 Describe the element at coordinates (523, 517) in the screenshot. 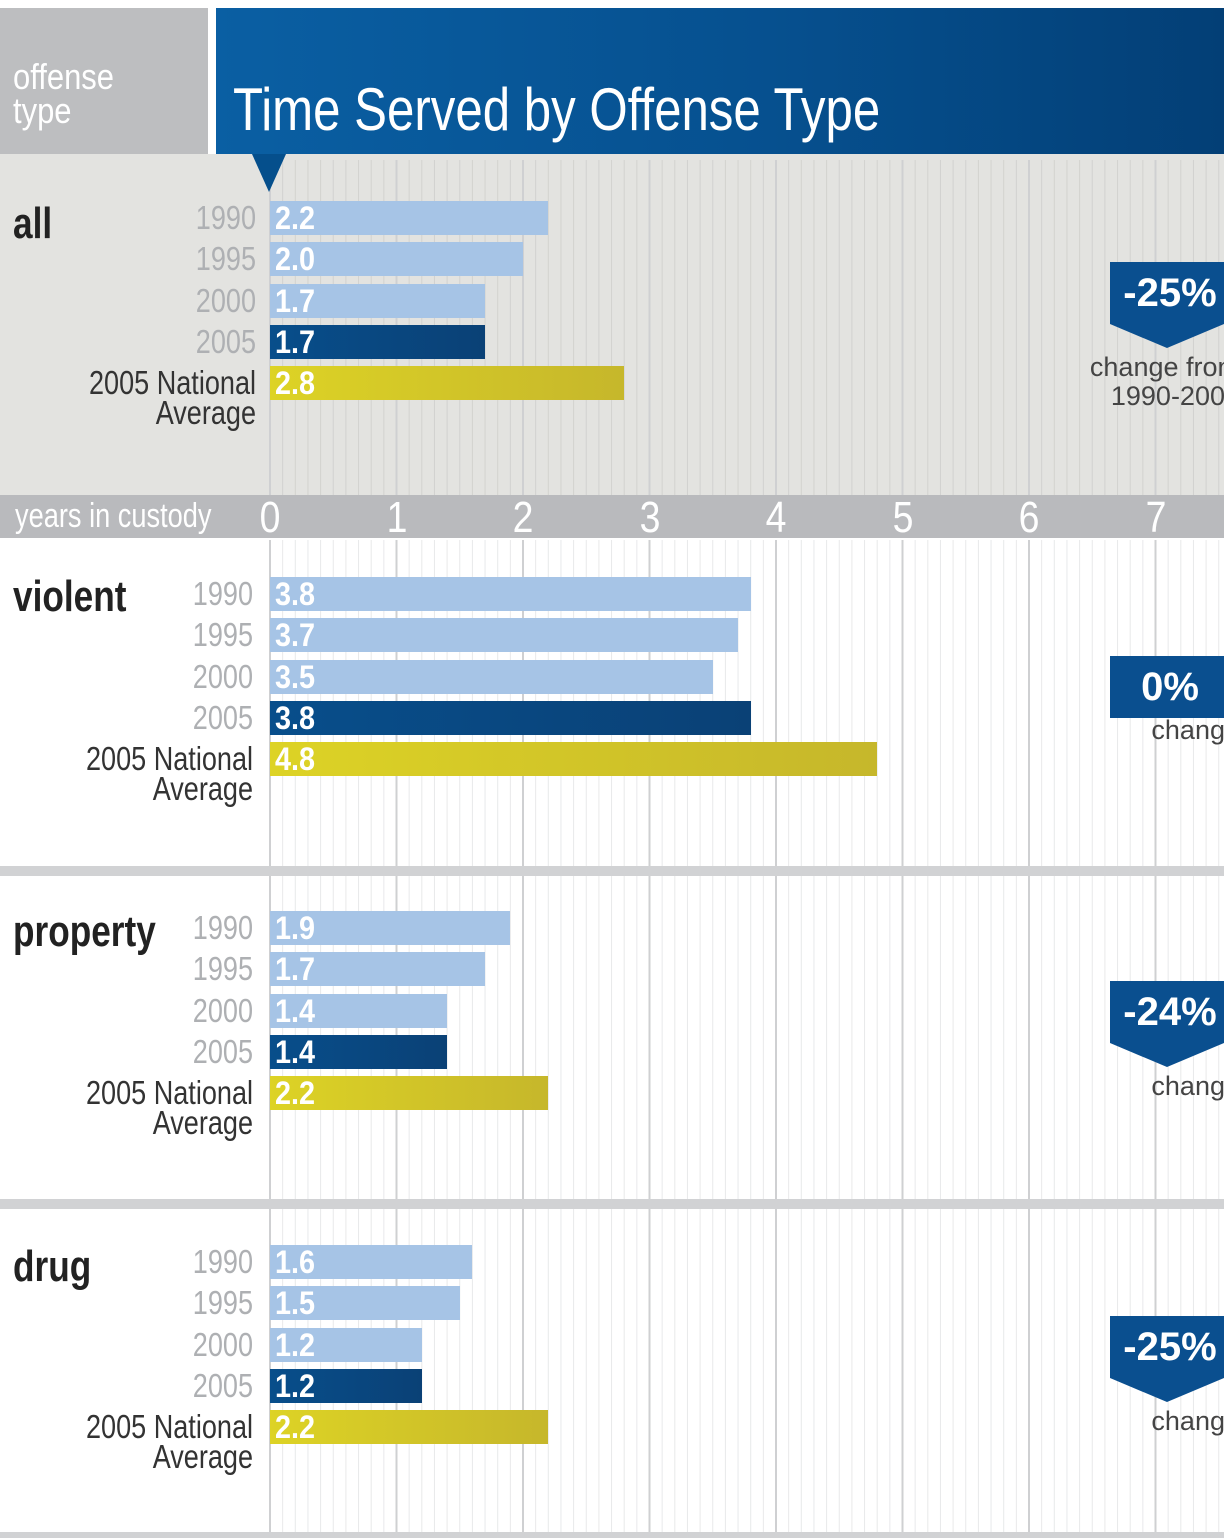

I see `x-tick-label: 2` at that location.